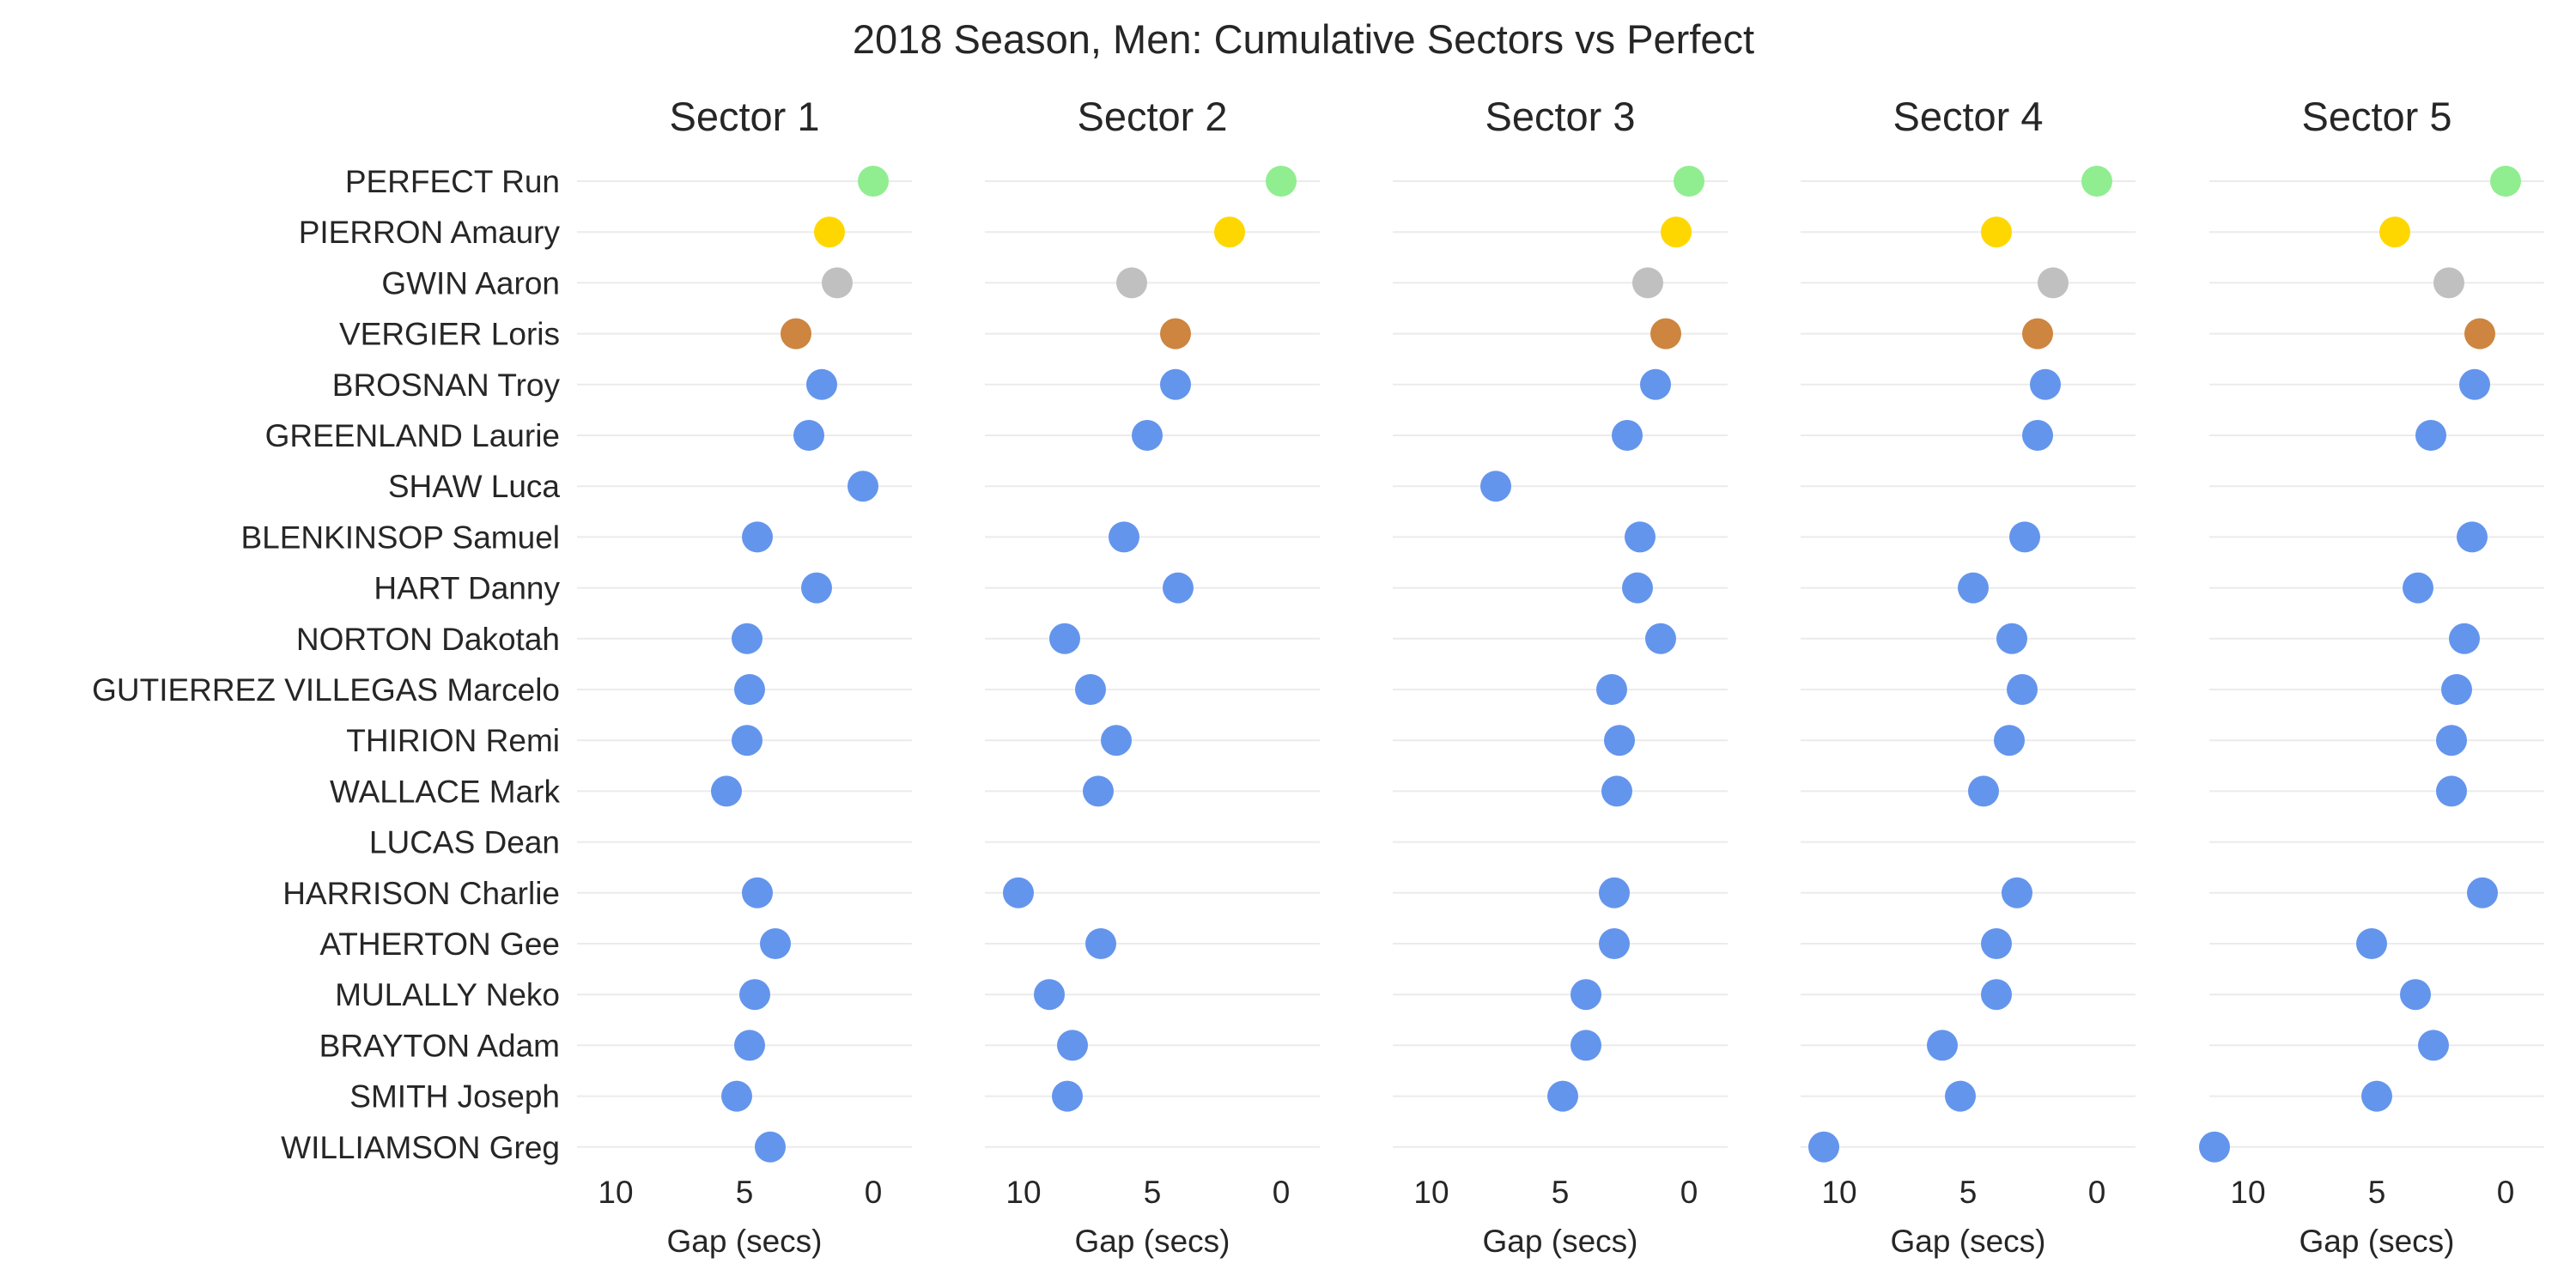 Image resolution: width=2576 pixels, height=1288 pixels. Describe the element at coordinates (744, 117) in the screenshot. I see `panel-title: Sector 1` at that location.